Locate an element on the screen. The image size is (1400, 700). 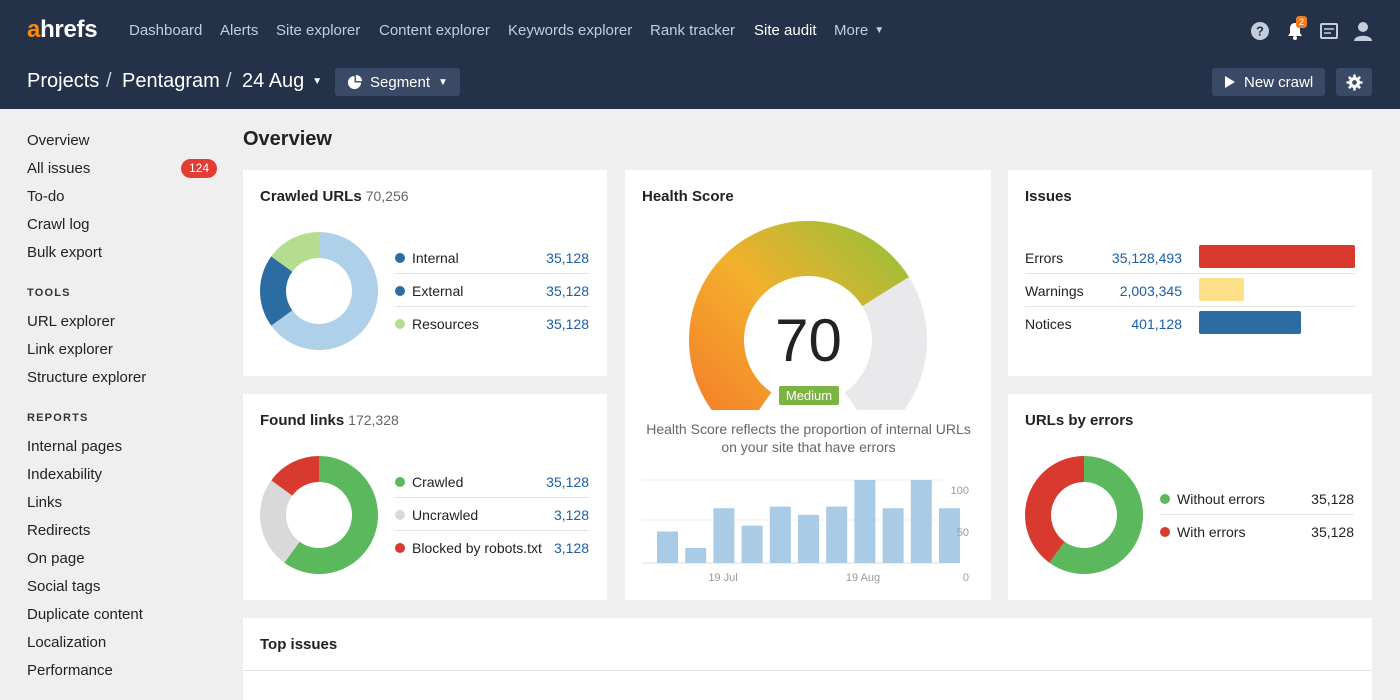
donut-slice-crawled is located at coordinates (331, 515).